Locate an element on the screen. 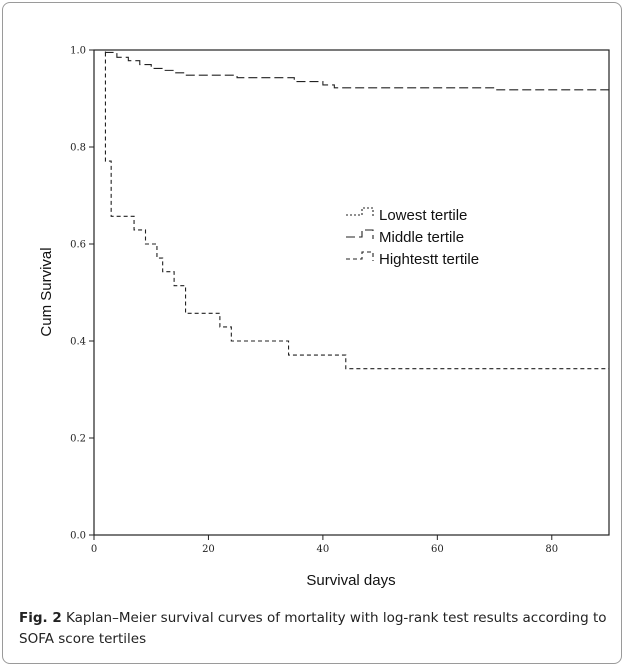 The image size is (627, 668). x-tick-label: 60 is located at coordinates (437, 549).